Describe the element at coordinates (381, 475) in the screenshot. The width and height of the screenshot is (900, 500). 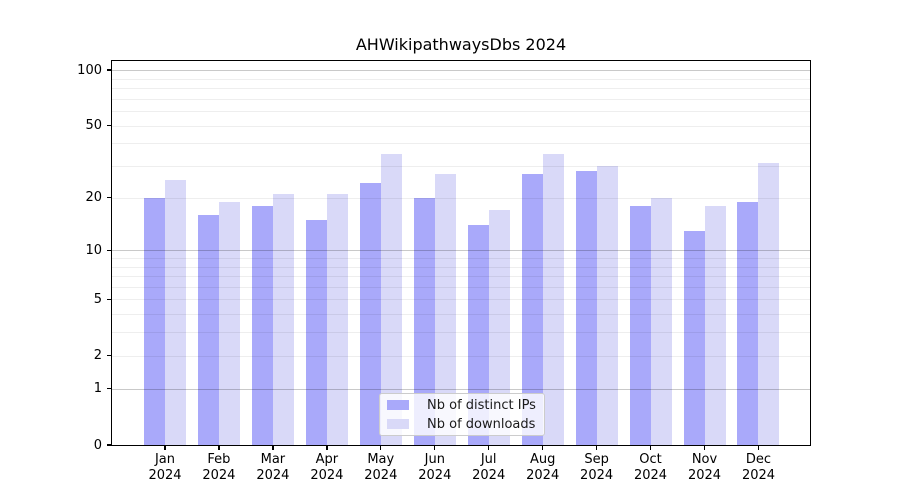
I see `x-tick-year-may: 2024` at that location.